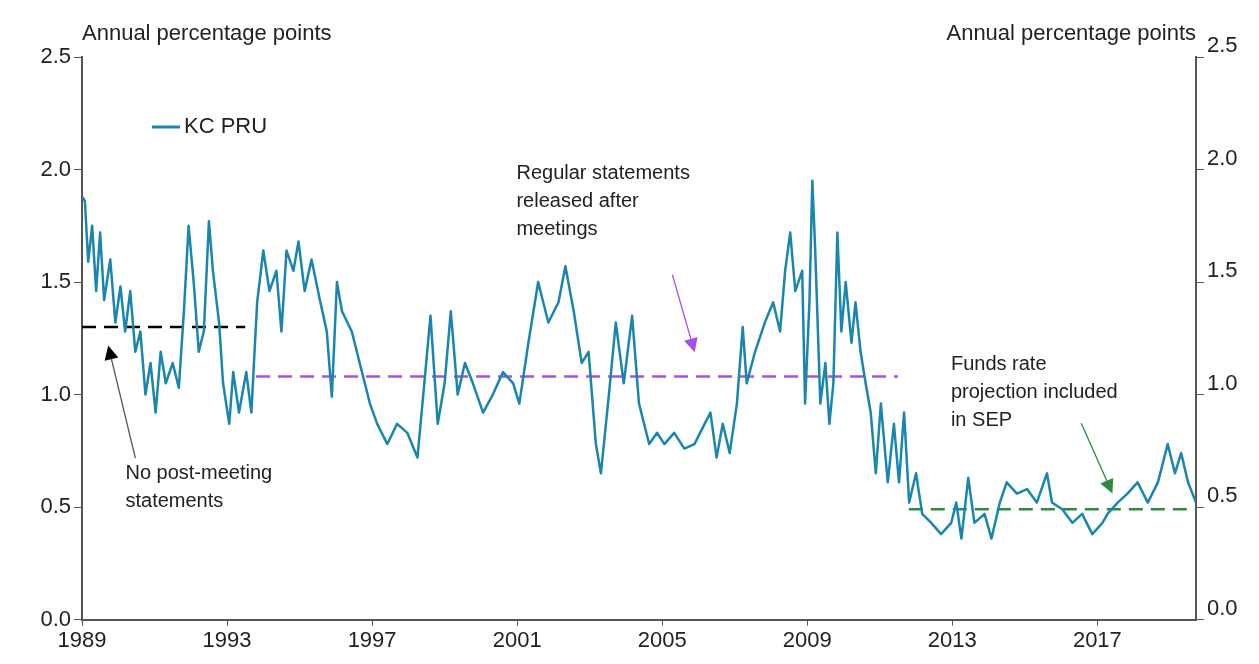 This screenshot has height=664, width=1259. What do you see at coordinates (55, 393) in the screenshot?
I see `y-tick-label: 1.0` at bounding box center [55, 393].